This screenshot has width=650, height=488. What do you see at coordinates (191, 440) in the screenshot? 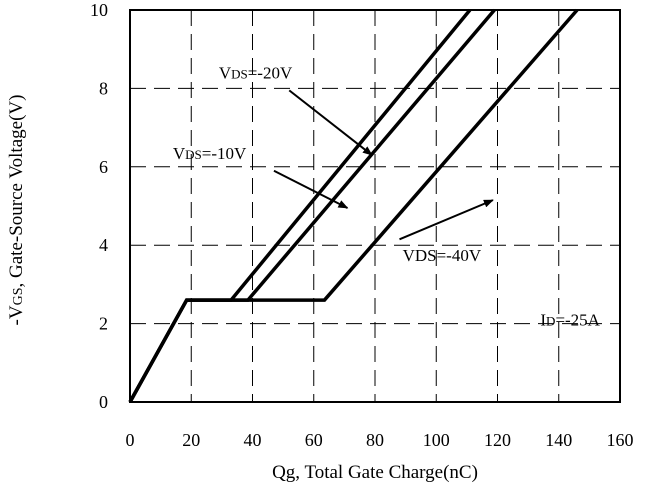
I see `x-tick-label: 20` at bounding box center [191, 440].